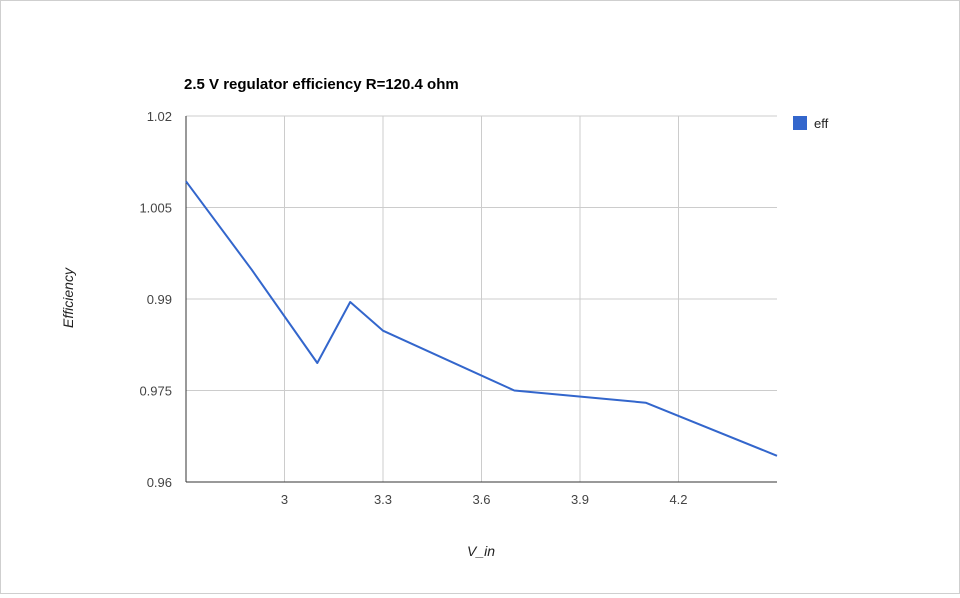  What do you see at coordinates (481, 551) in the screenshot?
I see `x-axis-label: V_in` at bounding box center [481, 551].